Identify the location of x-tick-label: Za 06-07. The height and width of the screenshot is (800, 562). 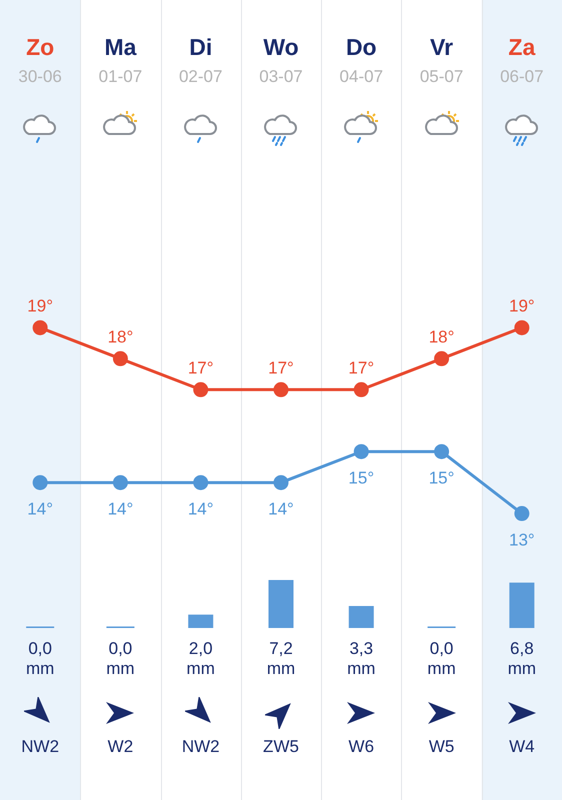
(522, 60).